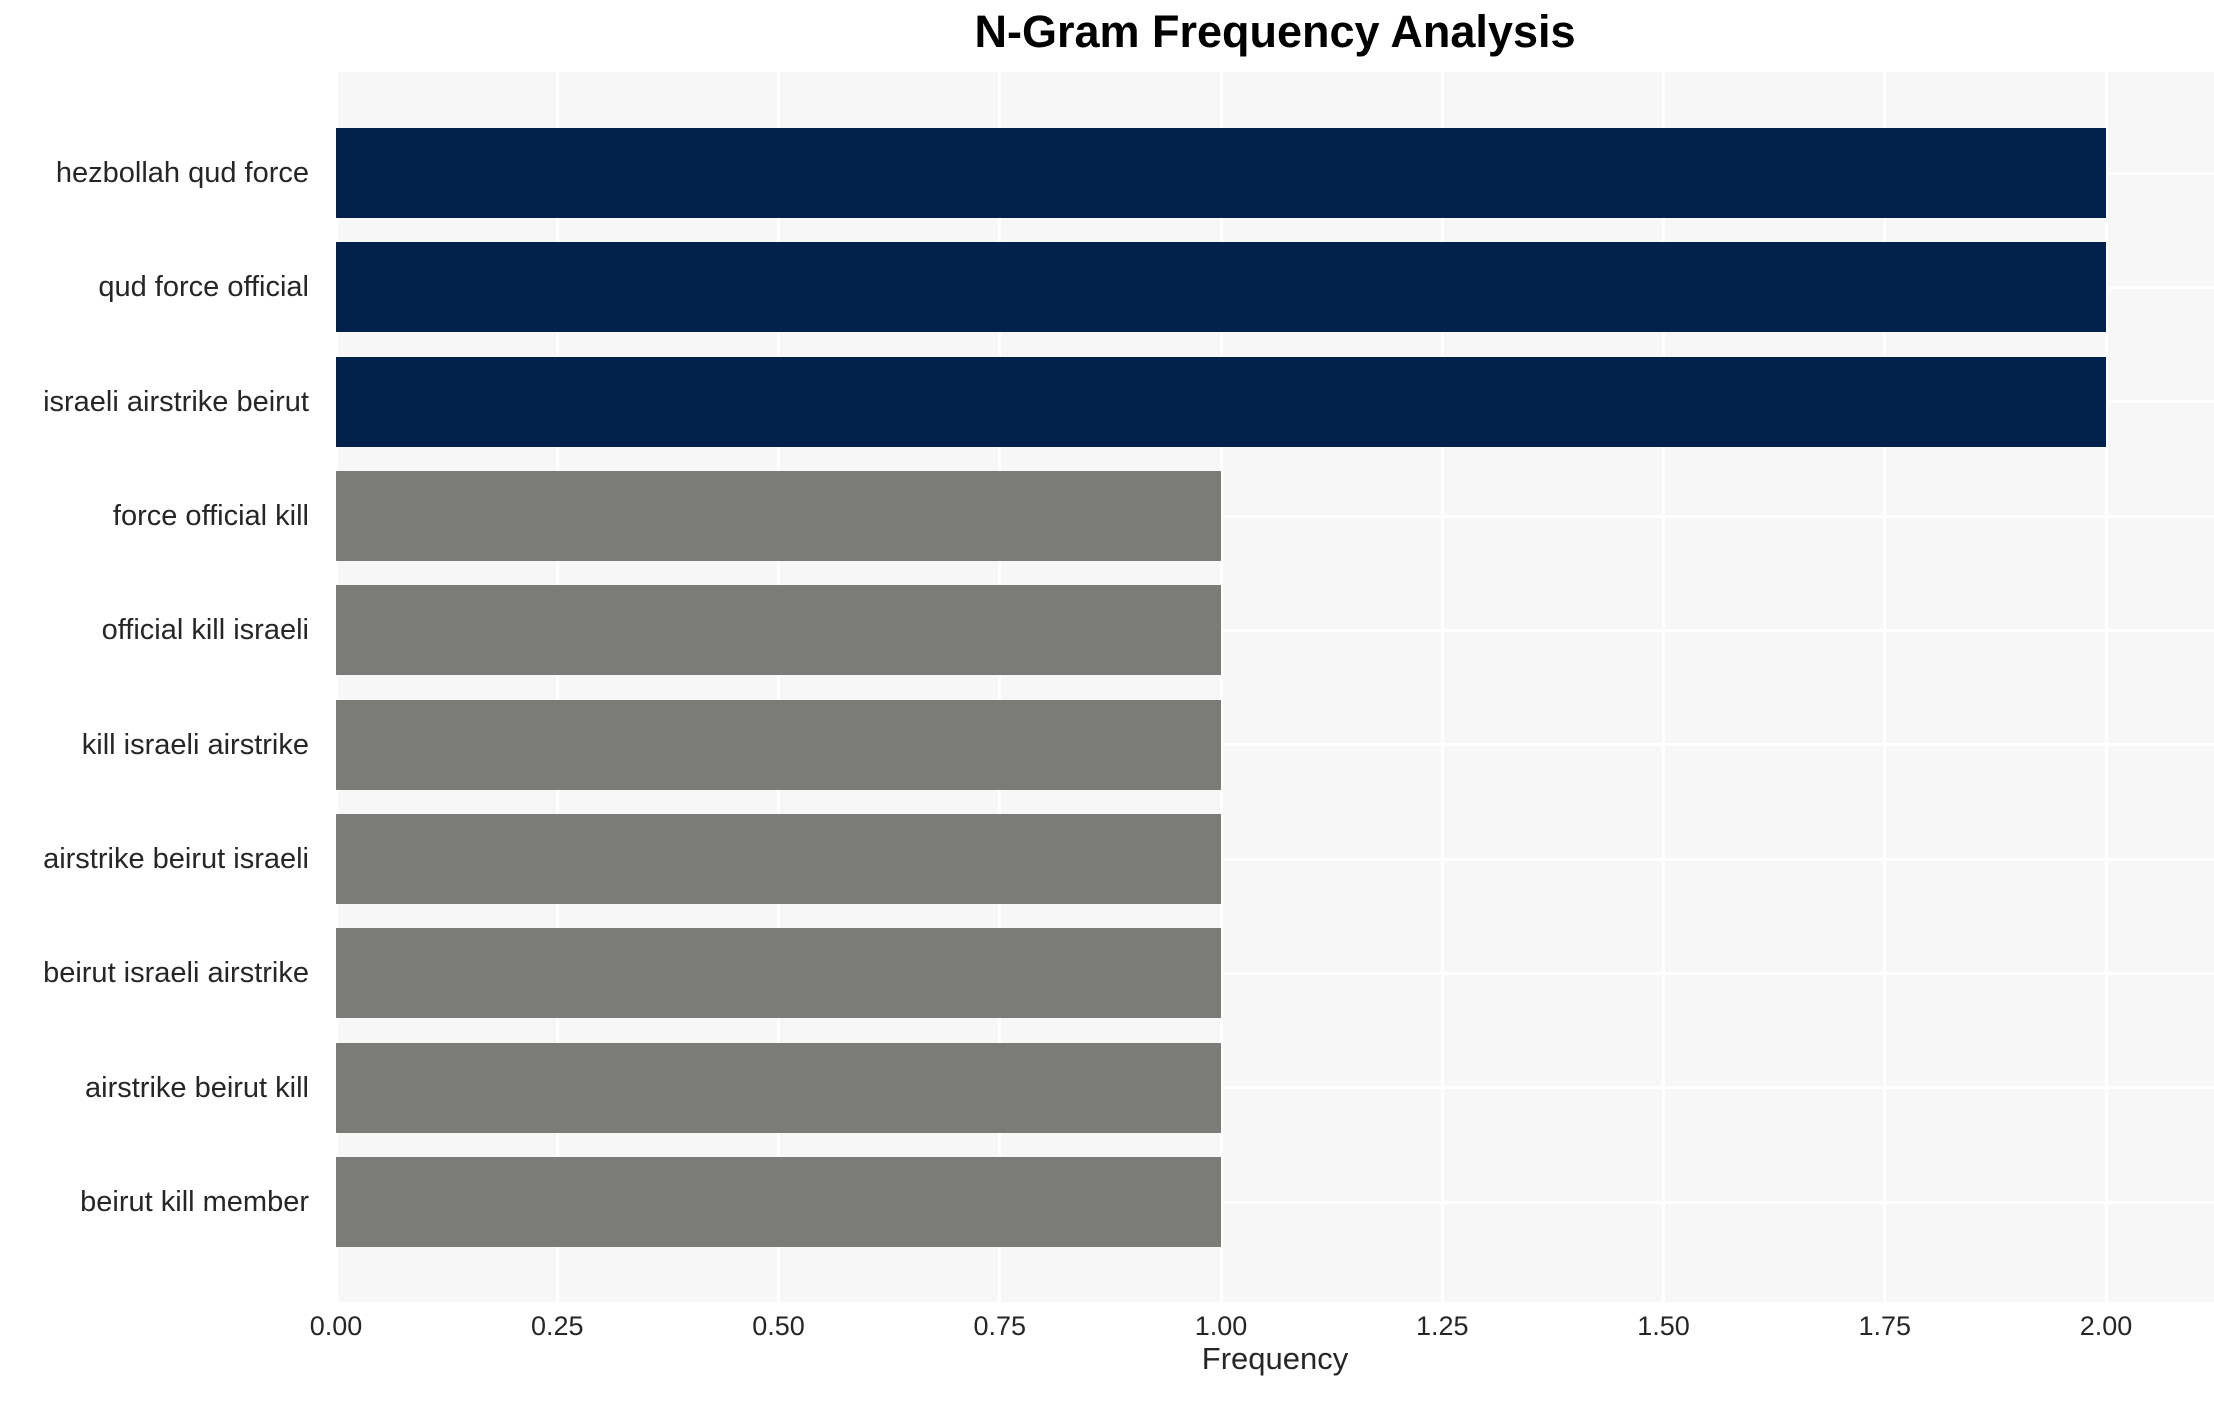 Image resolution: width=2214 pixels, height=1402 pixels. I want to click on y-tick-label: israeli airstrike beirut, so click(176, 401).